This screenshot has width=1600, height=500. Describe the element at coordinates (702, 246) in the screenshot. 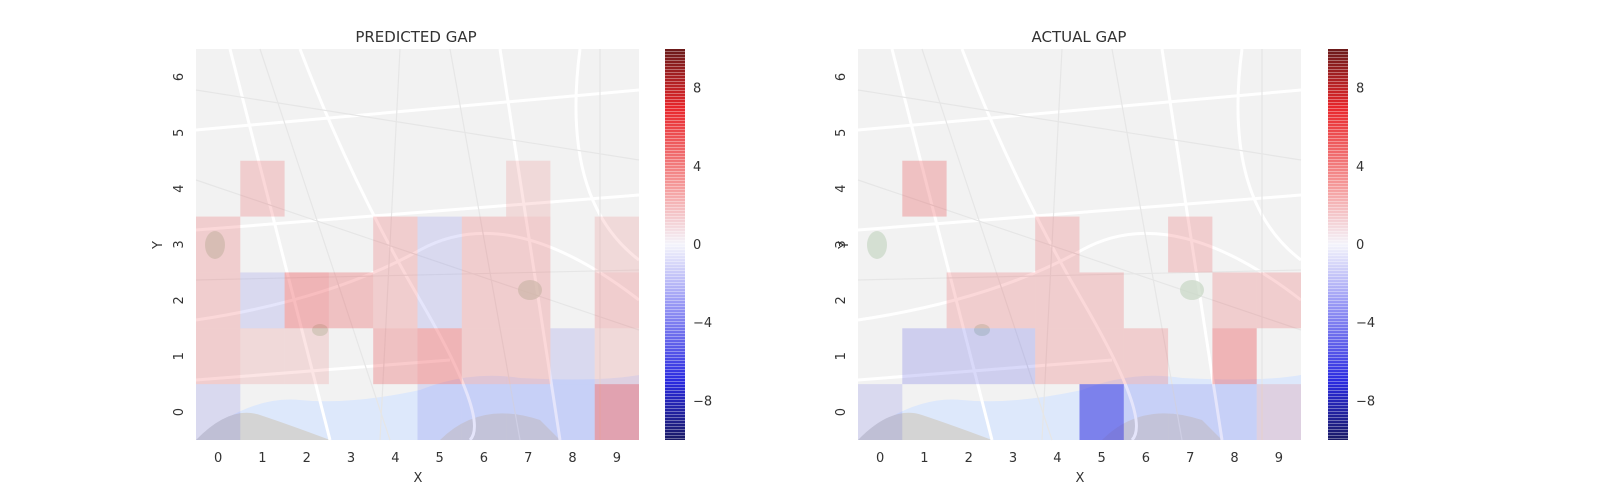

I see `colorbar-tick-labels-predicted: 8 4 0 −4 −8` at that location.